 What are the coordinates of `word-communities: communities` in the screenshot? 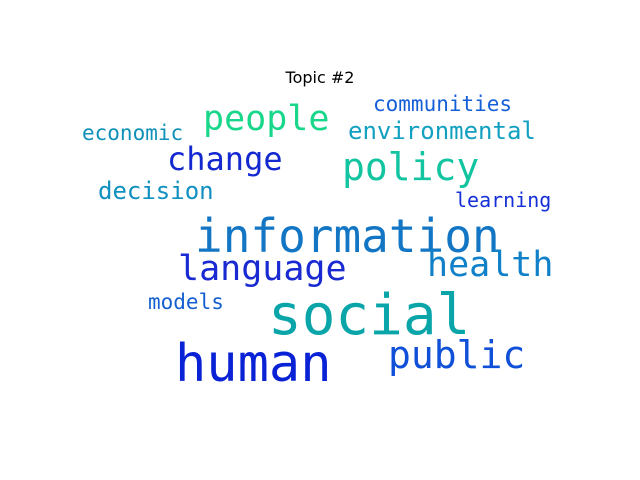 It's located at (443, 104).